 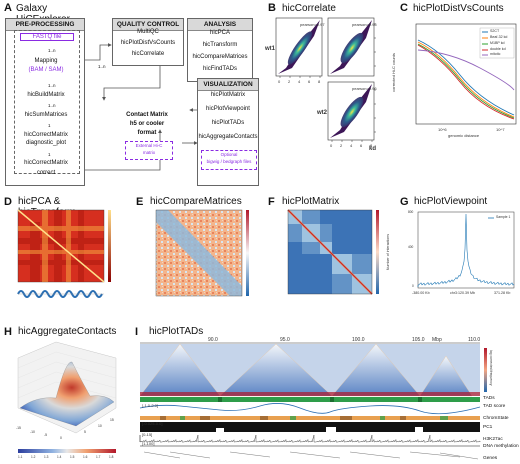 What do you see at coordinates (488, 427) in the screenshot?
I see `track-pc1: PC1` at bounding box center [488, 427].